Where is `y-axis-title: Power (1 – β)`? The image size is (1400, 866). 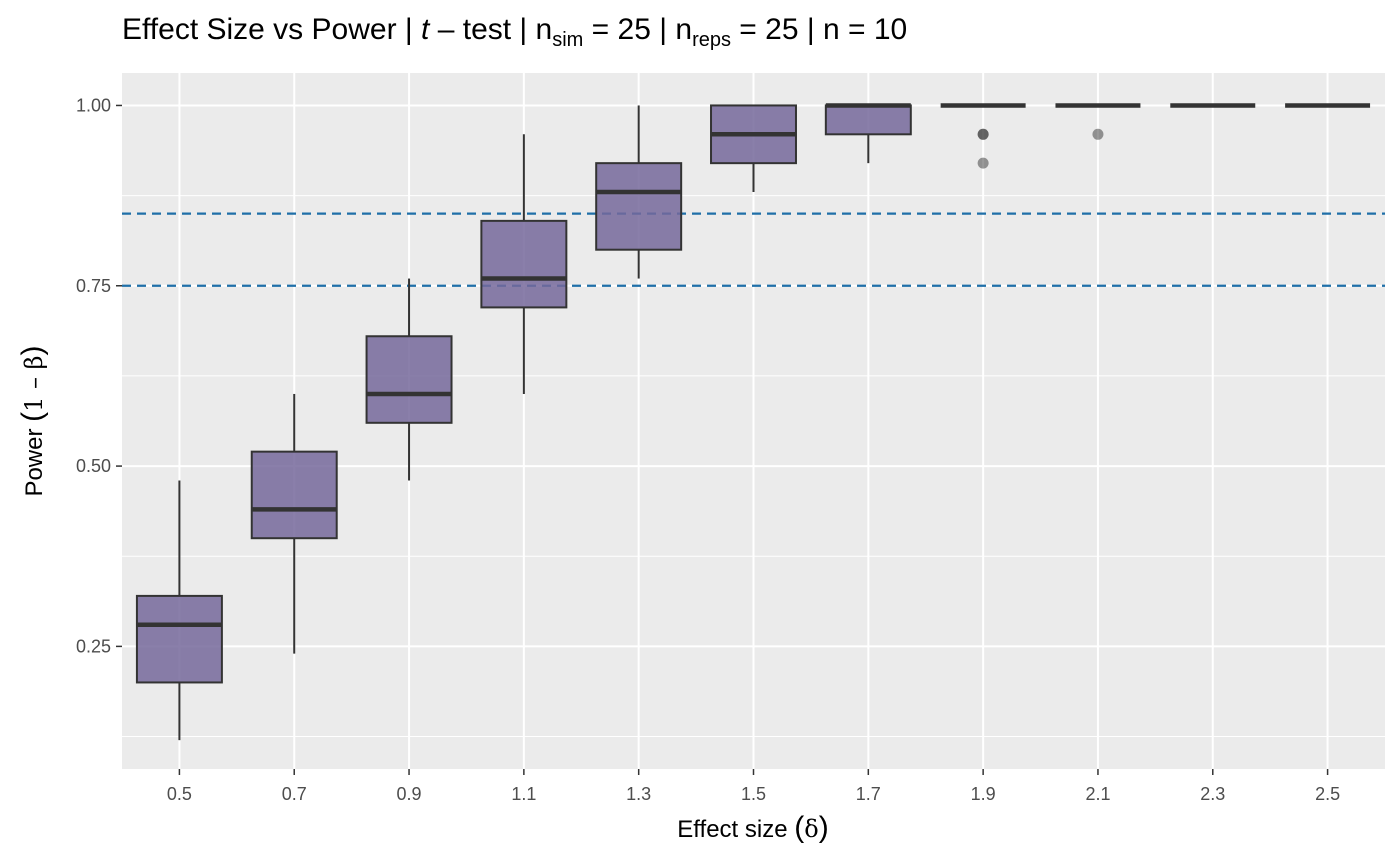 y-axis-title: Power (1 – β) is located at coordinates (32, 420).